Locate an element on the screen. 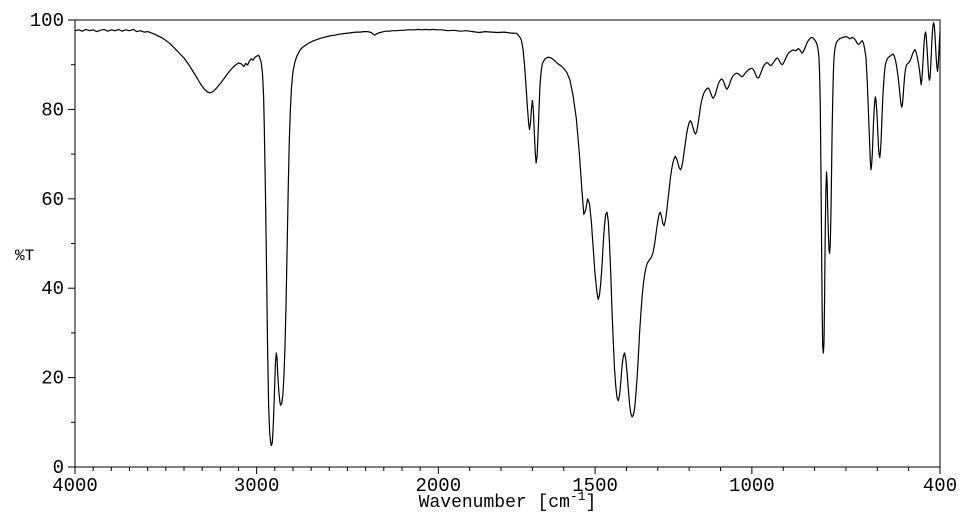  x-axis-title-bracket: ] is located at coordinates (591, 503).